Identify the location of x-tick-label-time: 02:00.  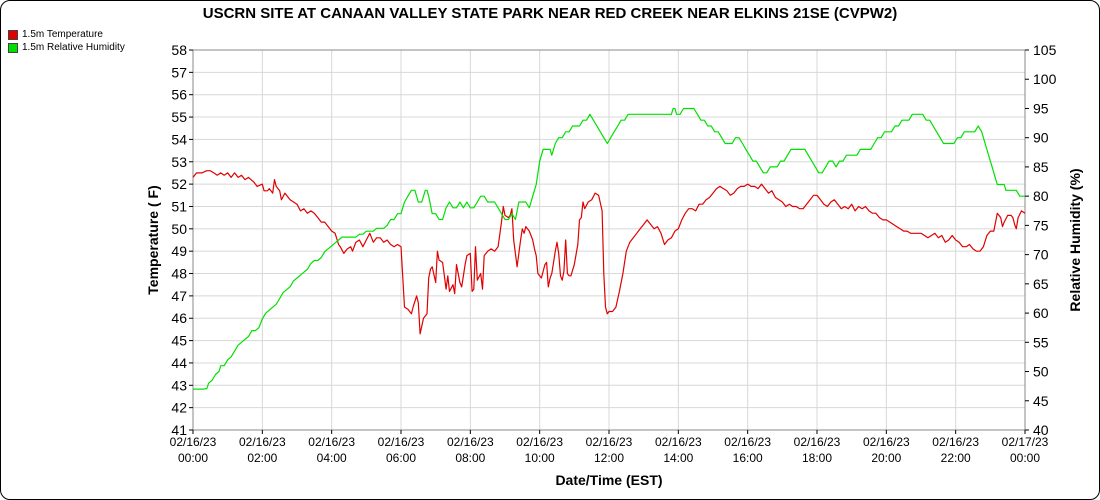
(262, 458).